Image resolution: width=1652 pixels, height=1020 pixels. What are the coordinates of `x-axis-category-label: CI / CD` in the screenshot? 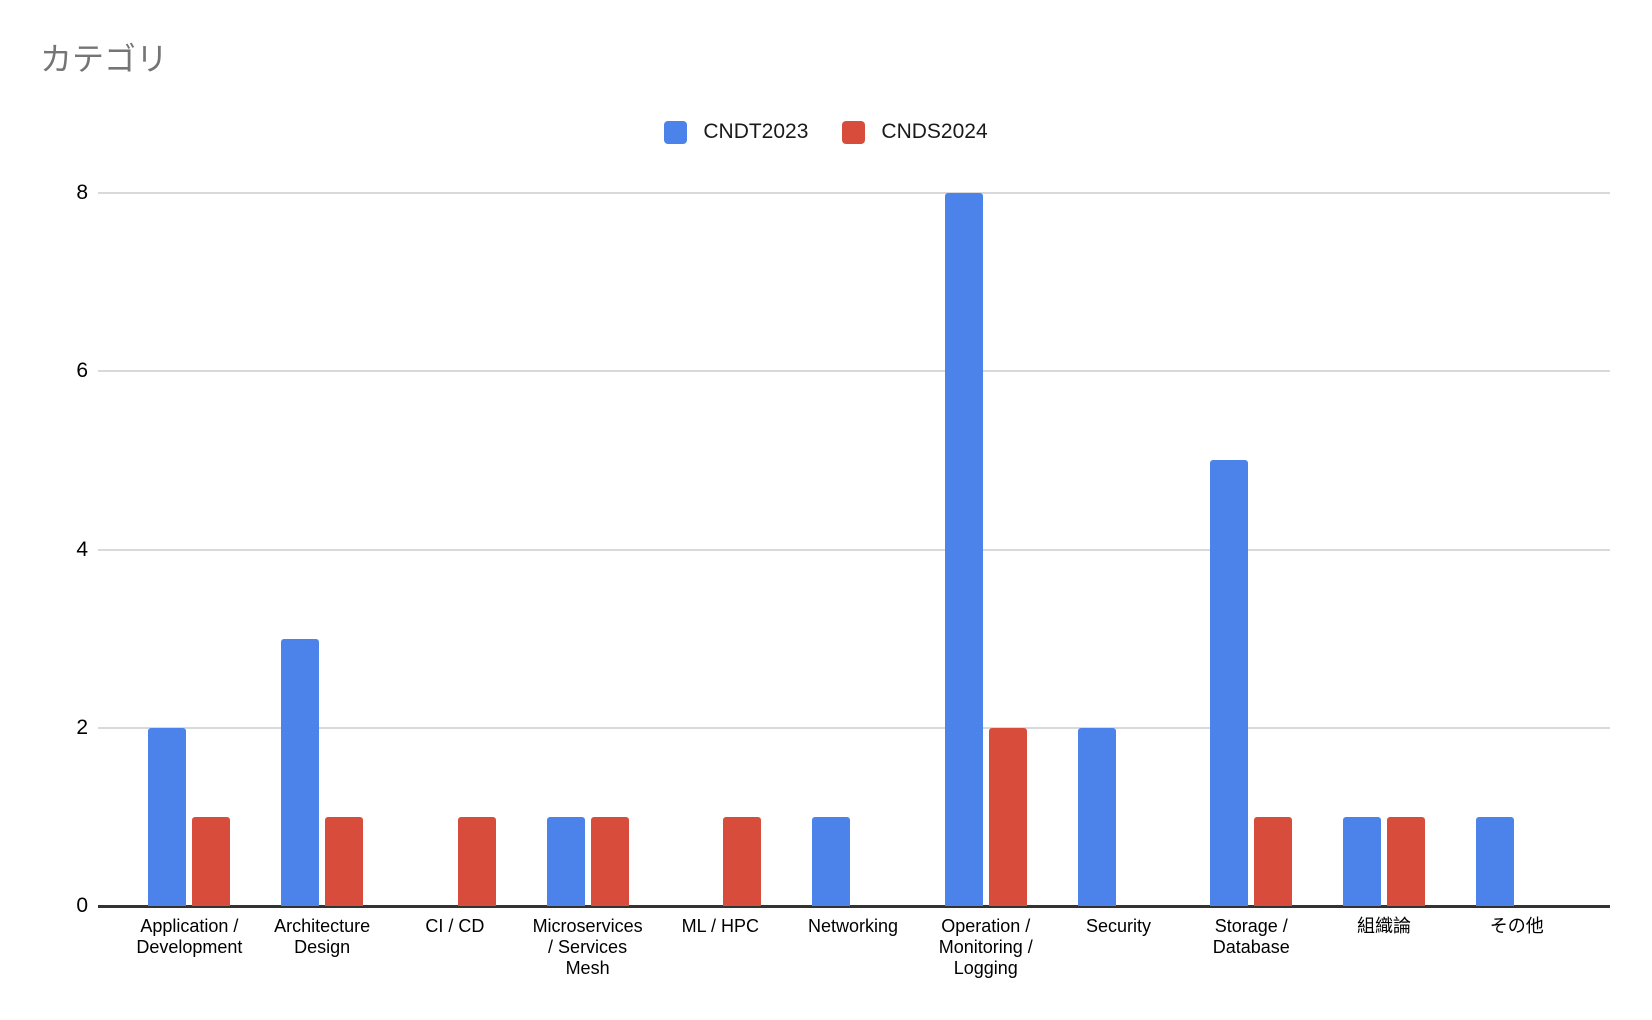 It's located at (455, 926).